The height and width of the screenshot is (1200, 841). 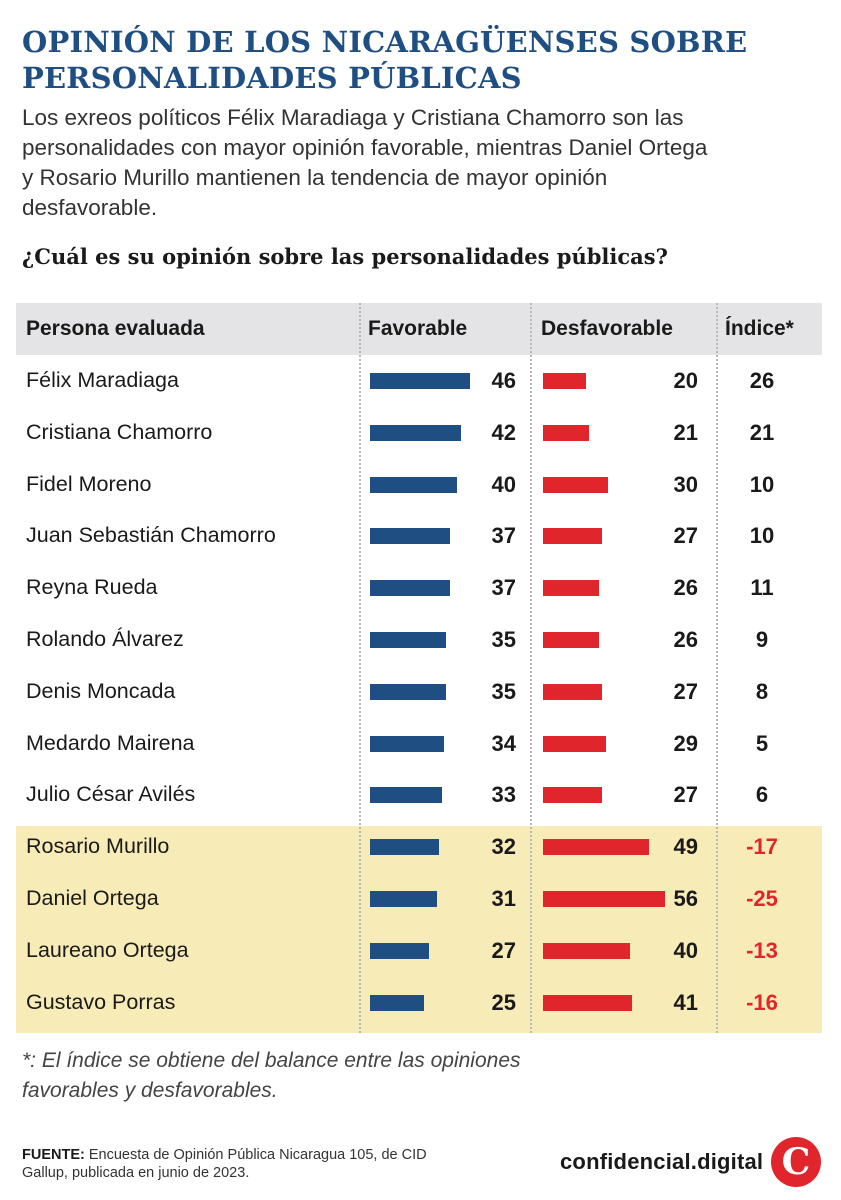 I want to click on header-persona: Persona evaluada, so click(x=115, y=328).